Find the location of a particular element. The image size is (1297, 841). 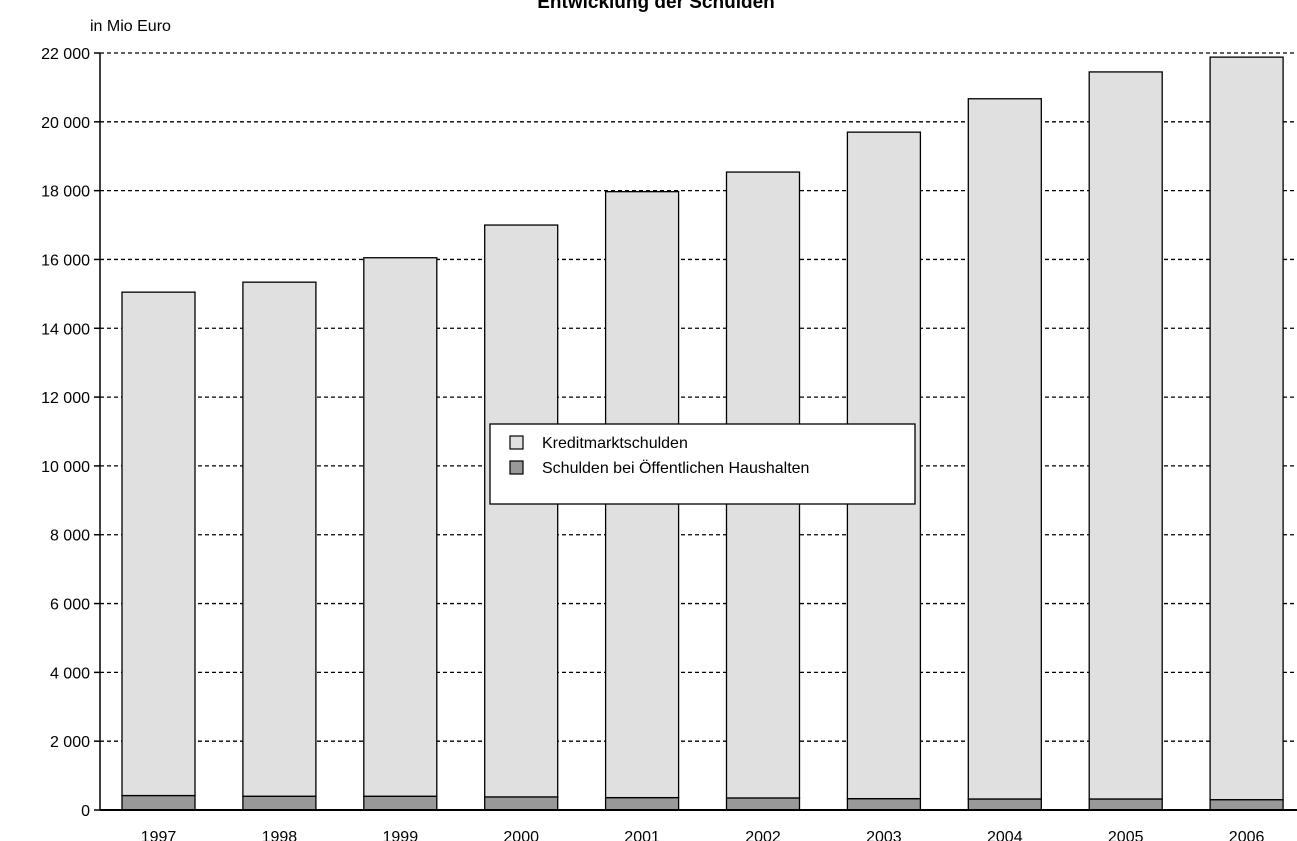

x-tick-label: 1997 is located at coordinates (159, 835).